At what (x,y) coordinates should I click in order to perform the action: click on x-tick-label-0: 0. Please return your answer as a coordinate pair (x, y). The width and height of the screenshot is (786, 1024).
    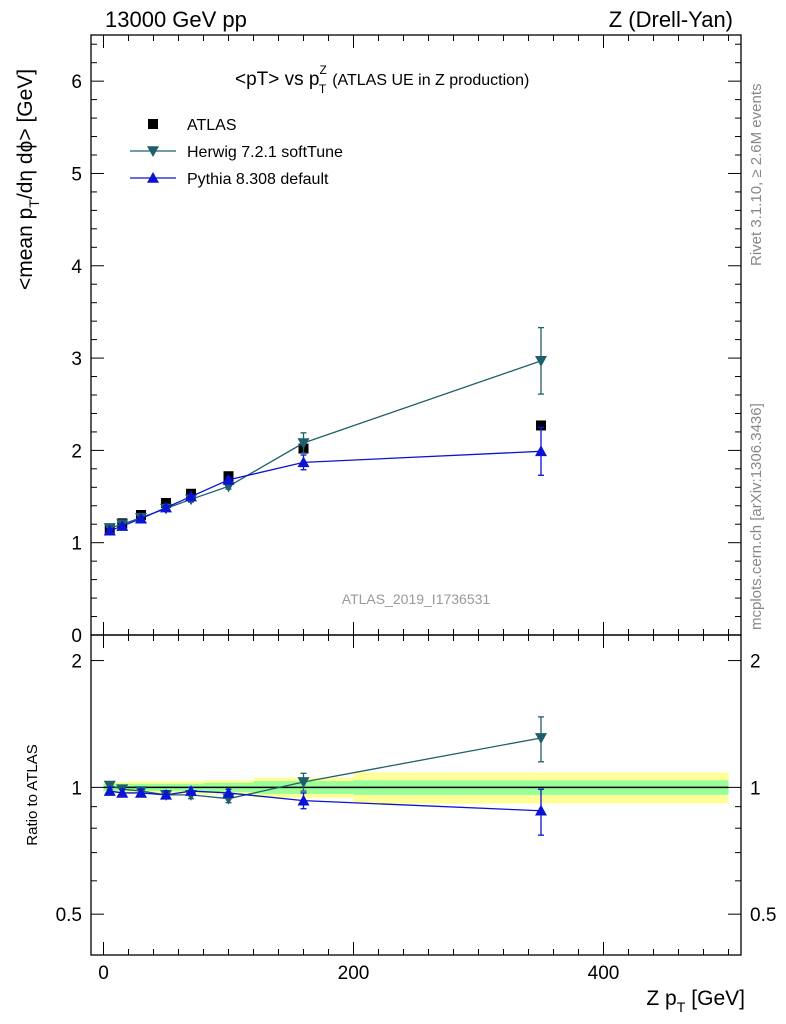
    Looking at the image, I should click on (103, 973).